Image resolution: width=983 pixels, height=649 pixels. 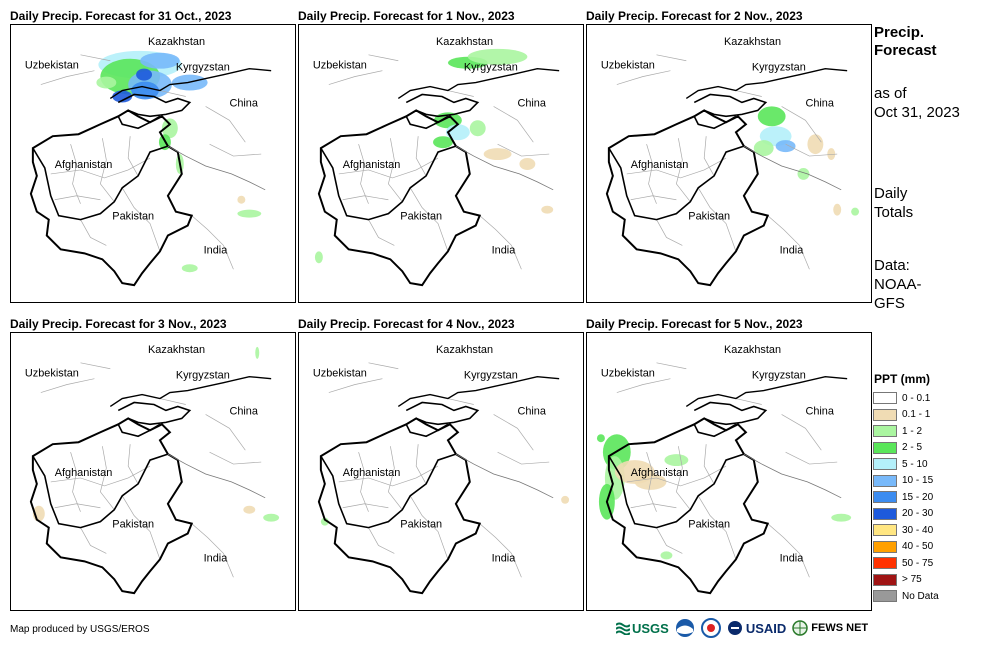 What do you see at coordinates (918, 497) in the screenshot?
I see `legend-label: 15 - 20` at bounding box center [918, 497].